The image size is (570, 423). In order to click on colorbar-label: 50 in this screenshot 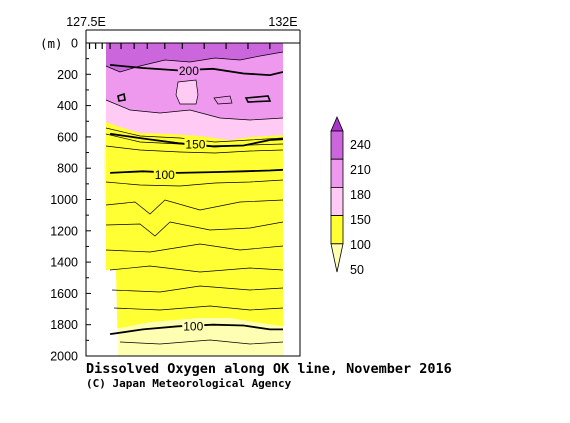, I will do `click(357, 270)`.